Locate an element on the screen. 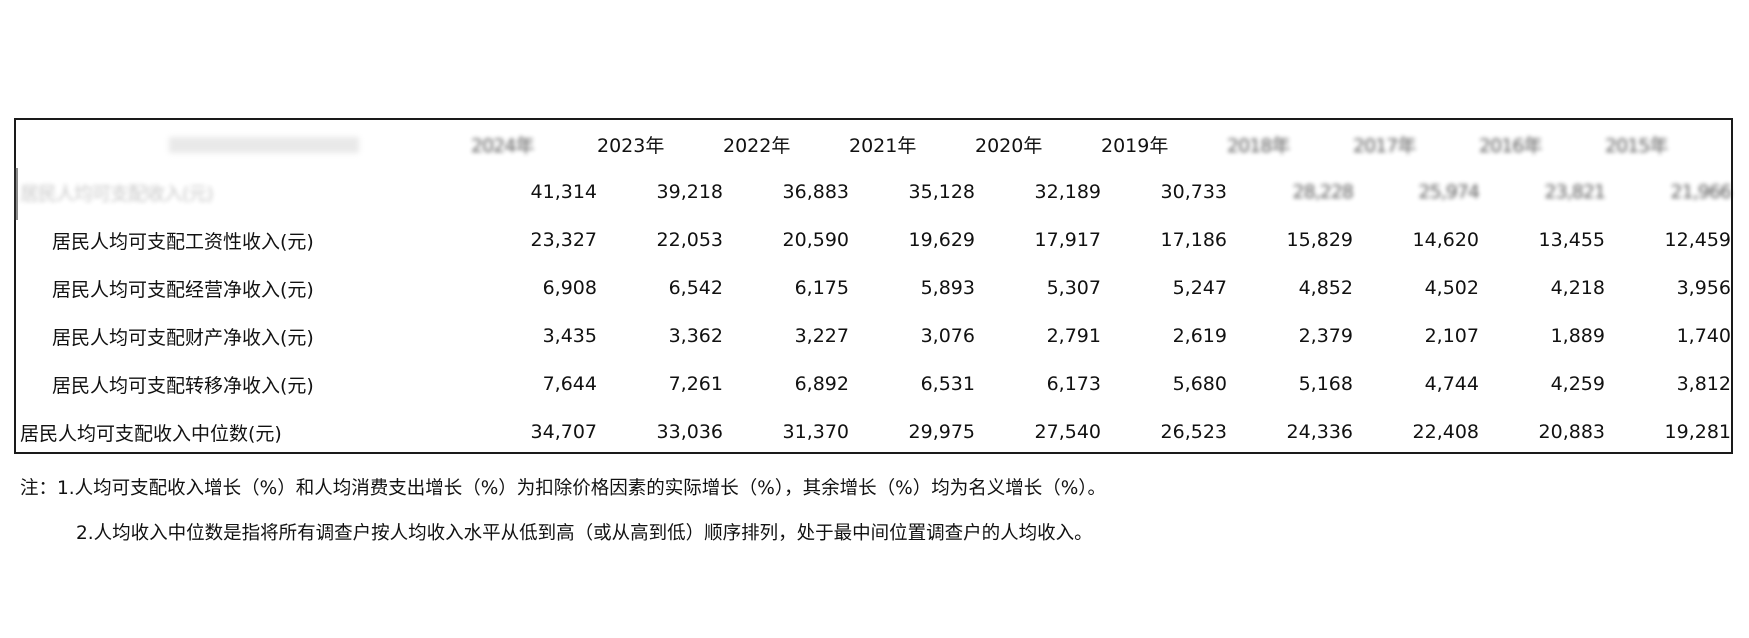  value-cell: 14,620 is located at coordinates (1445, 240).